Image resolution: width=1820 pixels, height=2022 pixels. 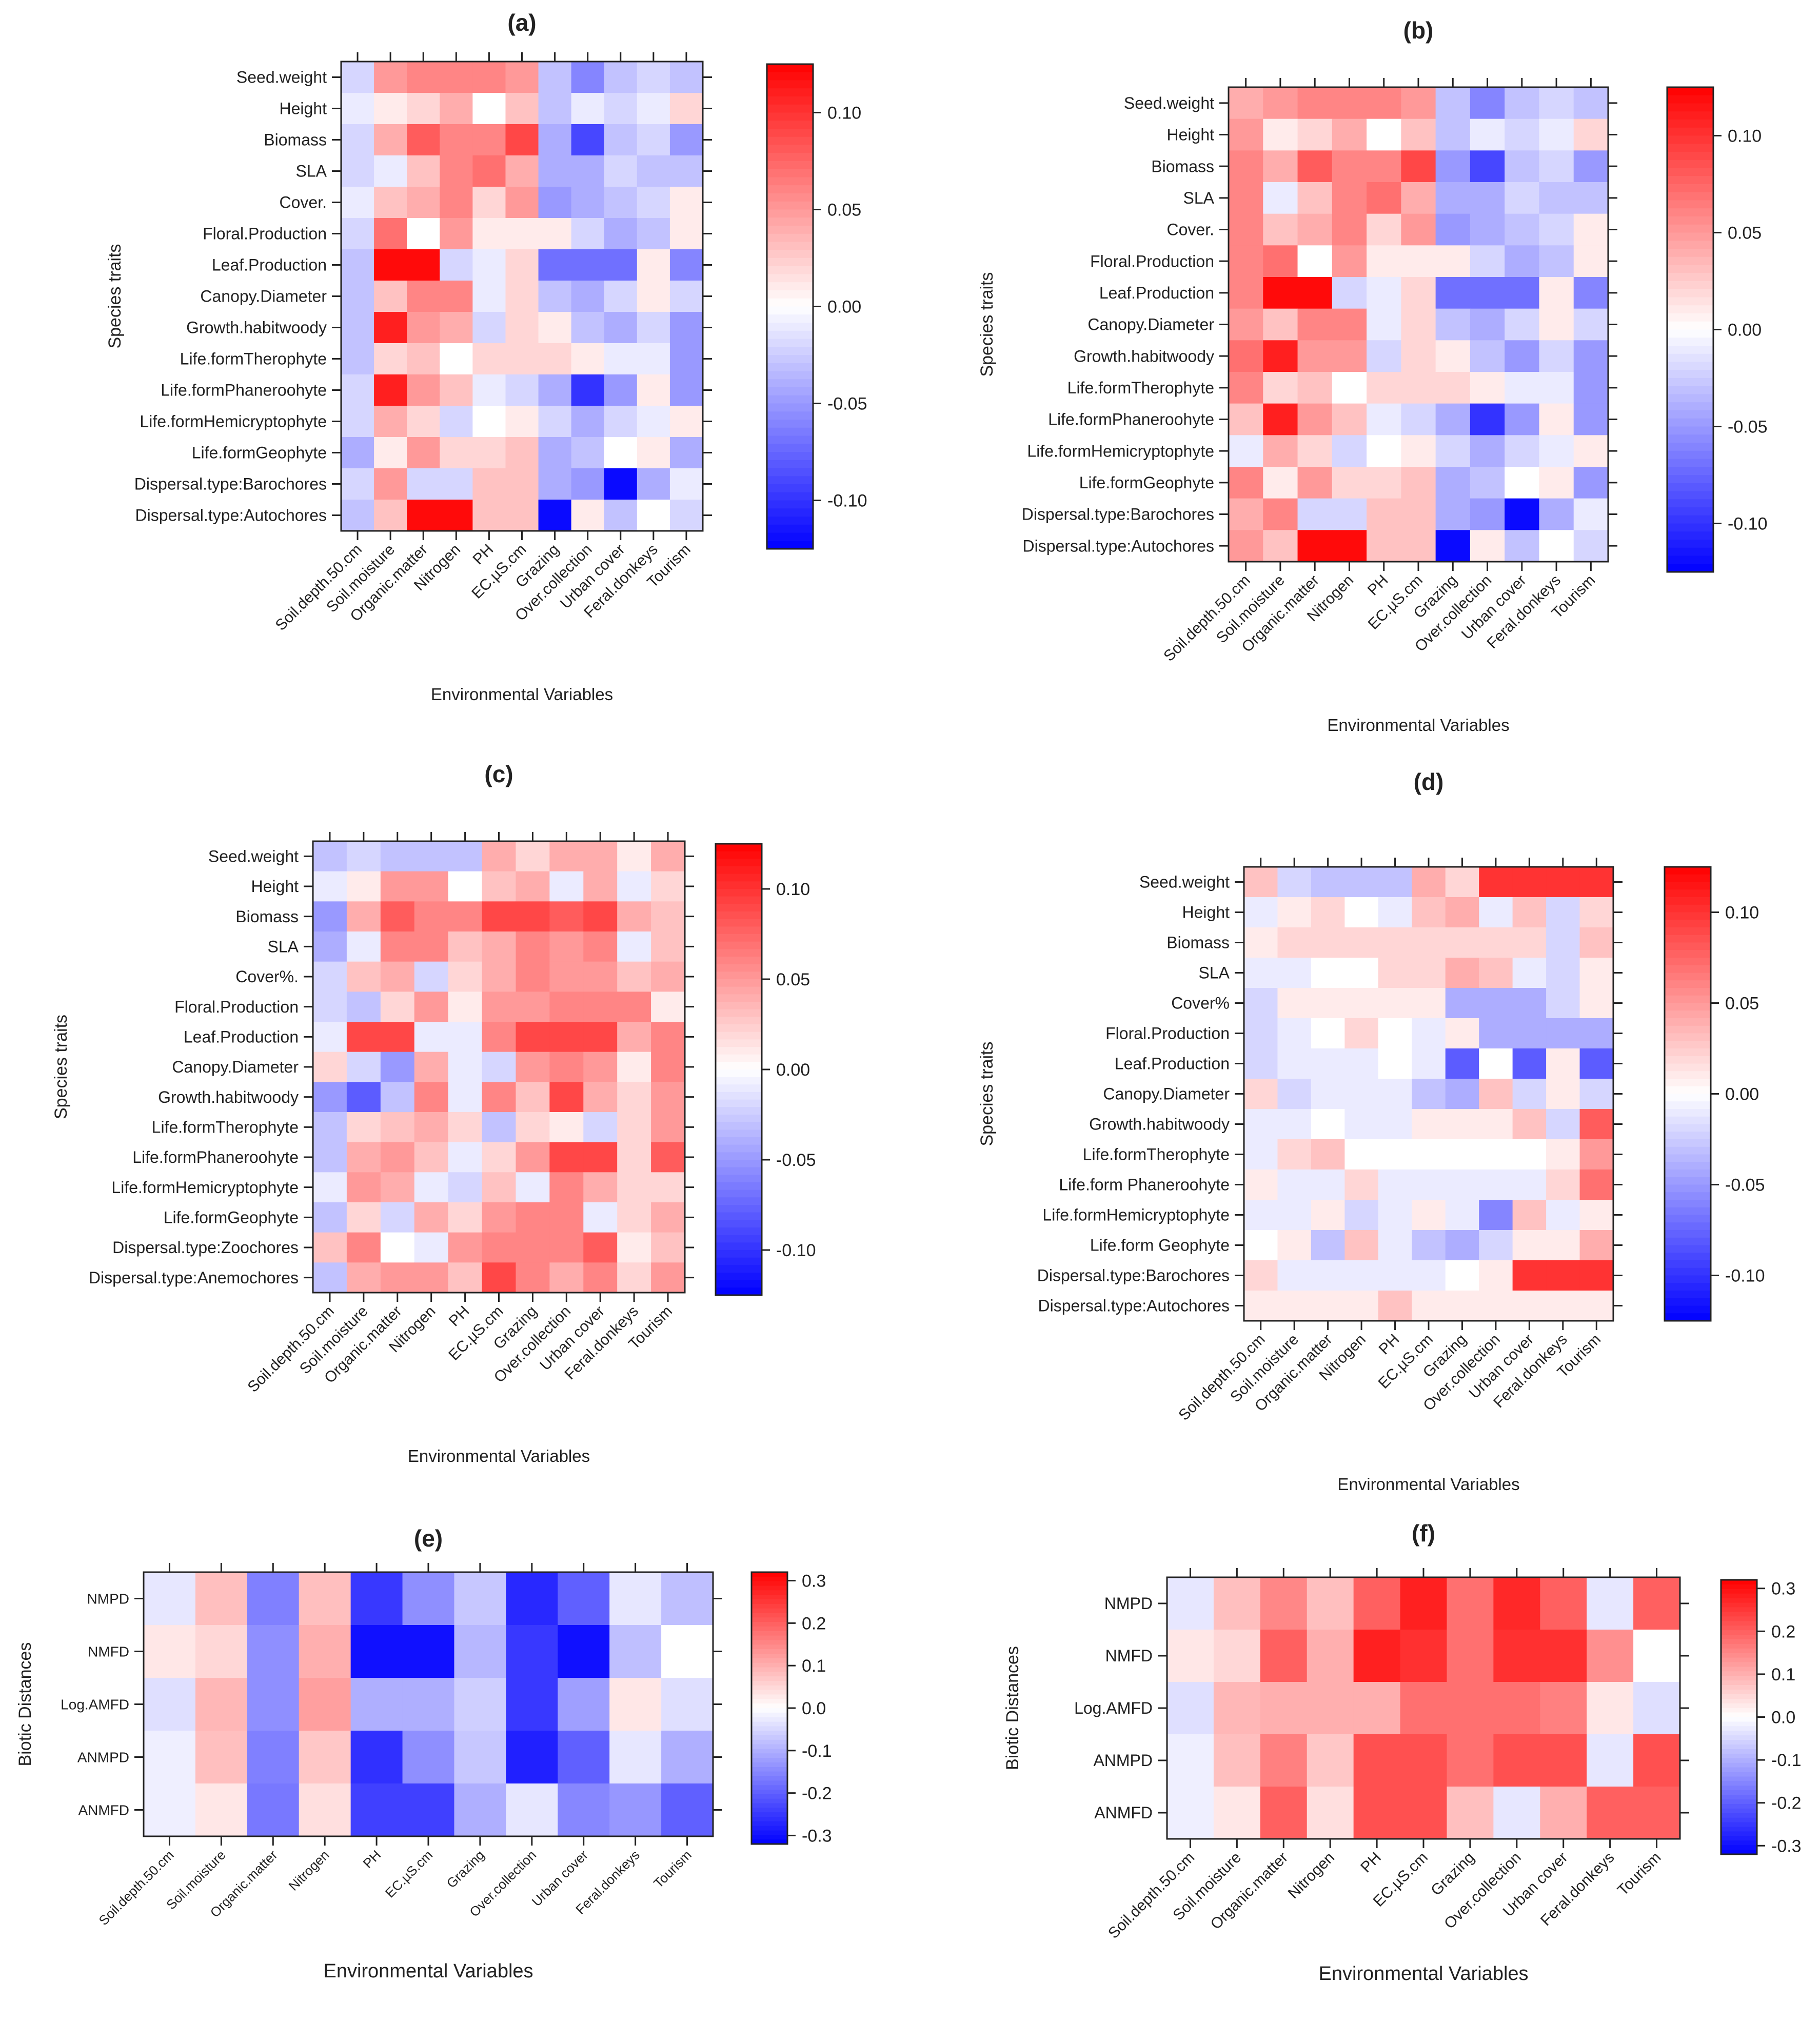 What do you see at coordinates (1172, 1064) in the screenshot?
I see `row-label: Leaf.Production` at bounding box center [1172, 1064].